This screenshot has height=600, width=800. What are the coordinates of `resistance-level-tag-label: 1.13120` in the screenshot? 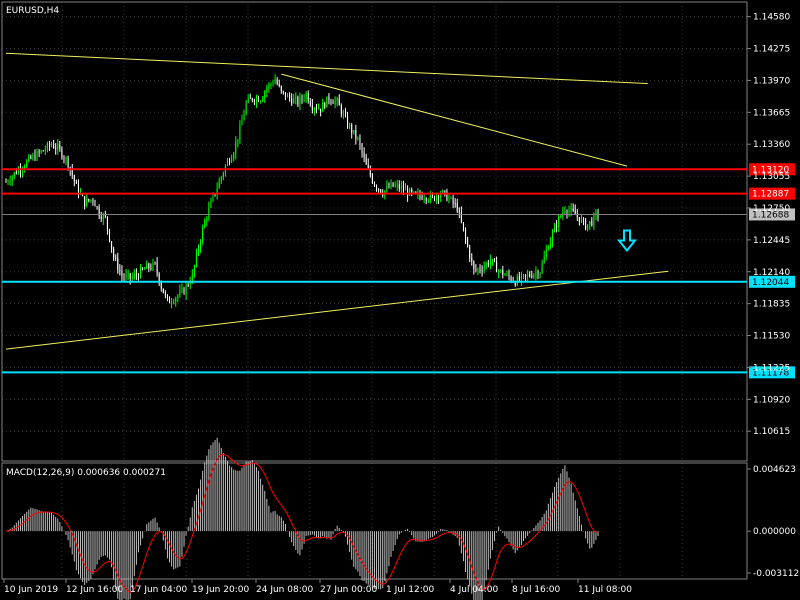 It's located at (770, 170).